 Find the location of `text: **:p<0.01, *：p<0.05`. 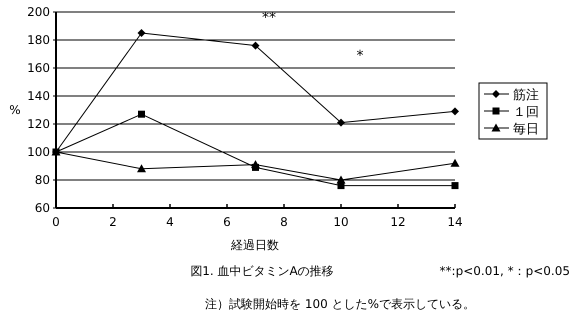

text: **:p<0.01, *：p<0.05 is located at coordinates (505, 271).